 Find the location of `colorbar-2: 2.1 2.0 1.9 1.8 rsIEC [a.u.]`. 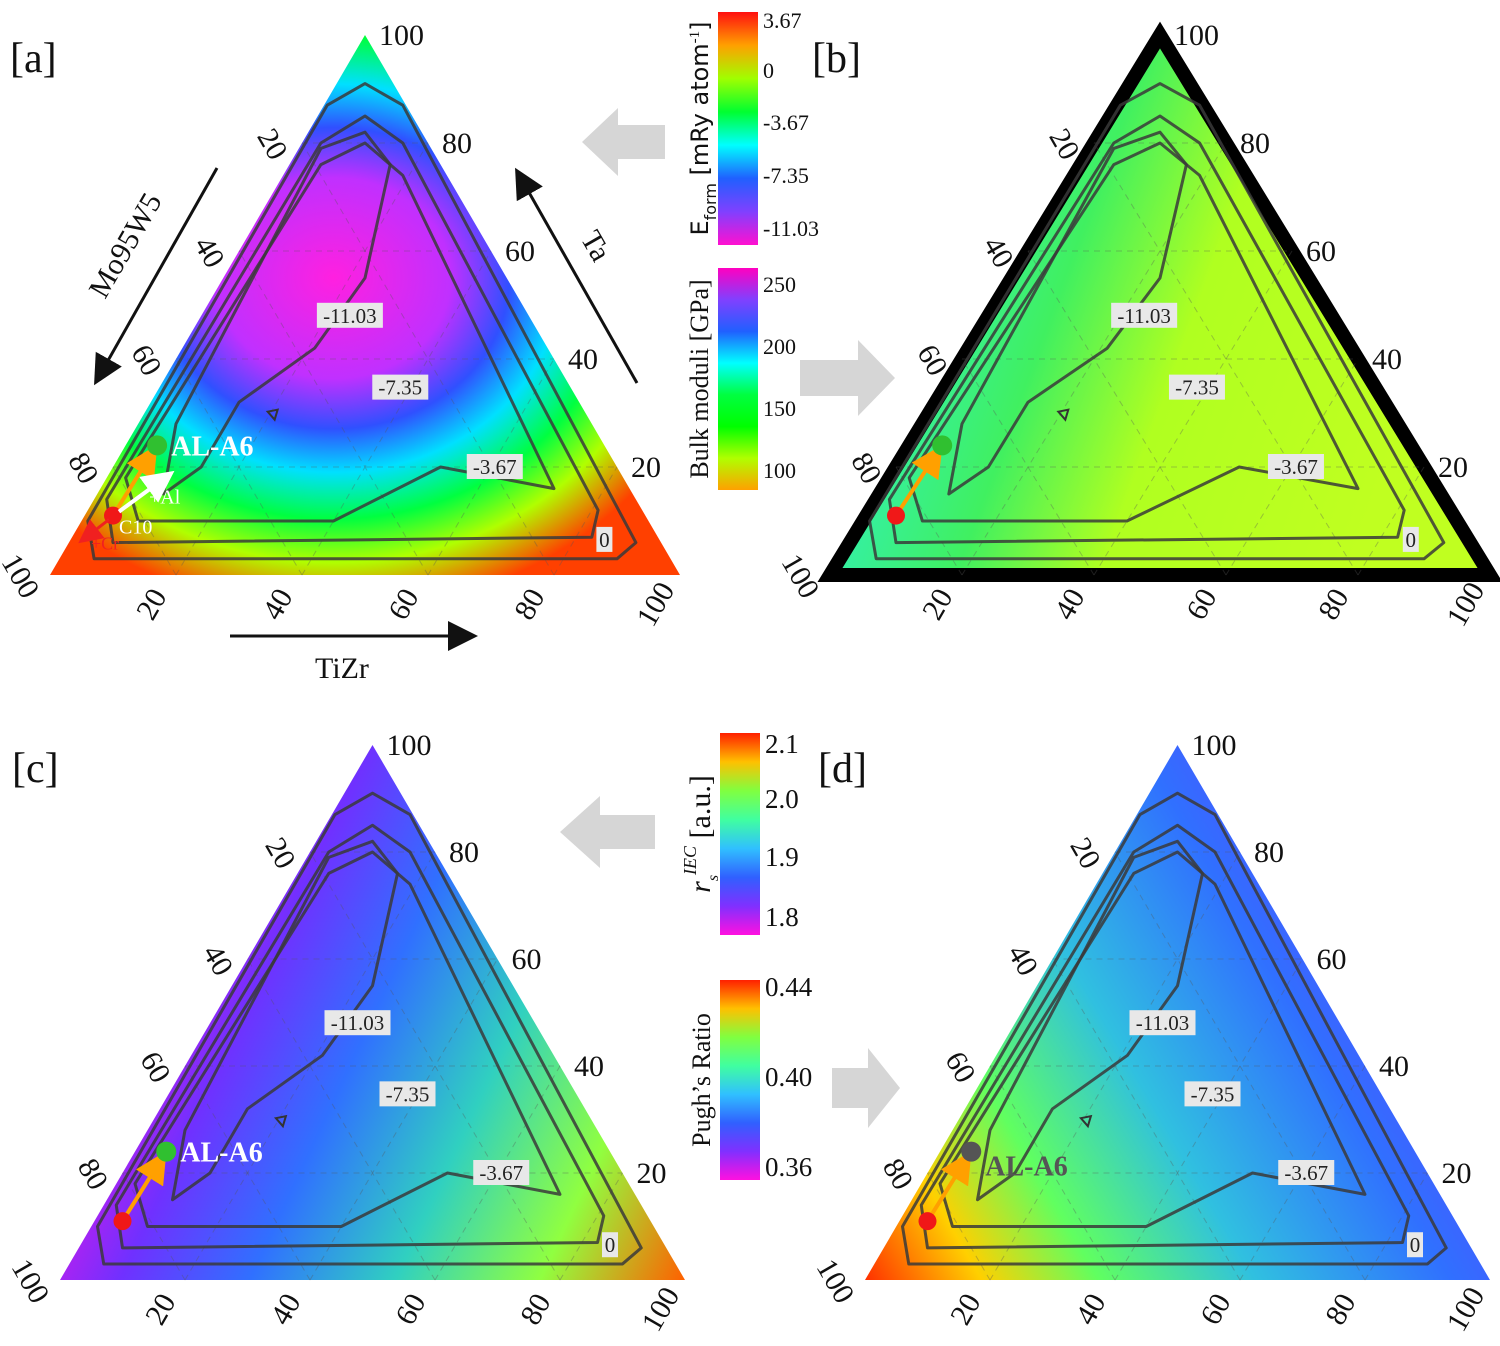

colorbar-2: 2.1 2.0 1.9 1.8 rsIEC [a.u.] is located at coordinates (739, 832).